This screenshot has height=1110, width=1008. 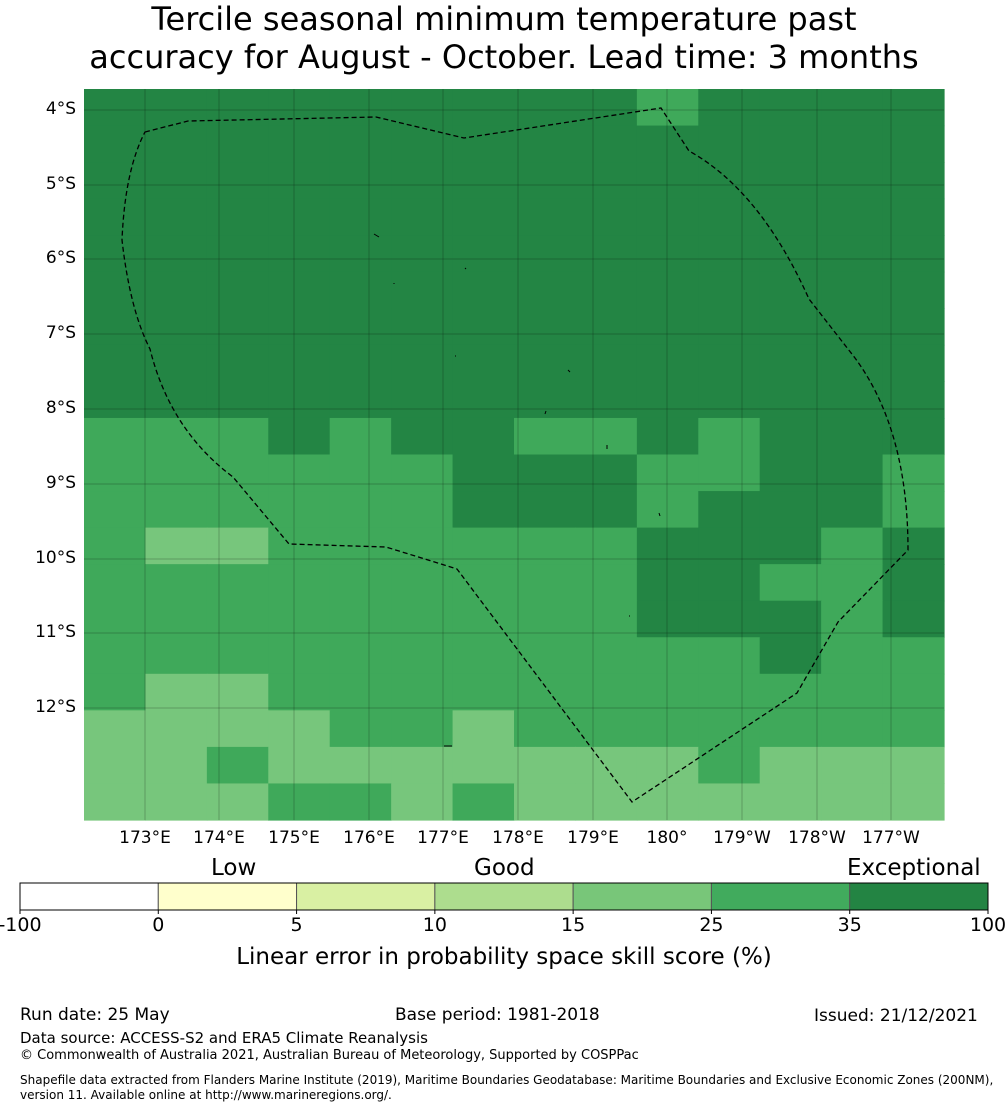 What do you see at coordinates (60, 333) in the screenshot?
I see `latitude-label: 7°S` at bounding box center [60, 333].